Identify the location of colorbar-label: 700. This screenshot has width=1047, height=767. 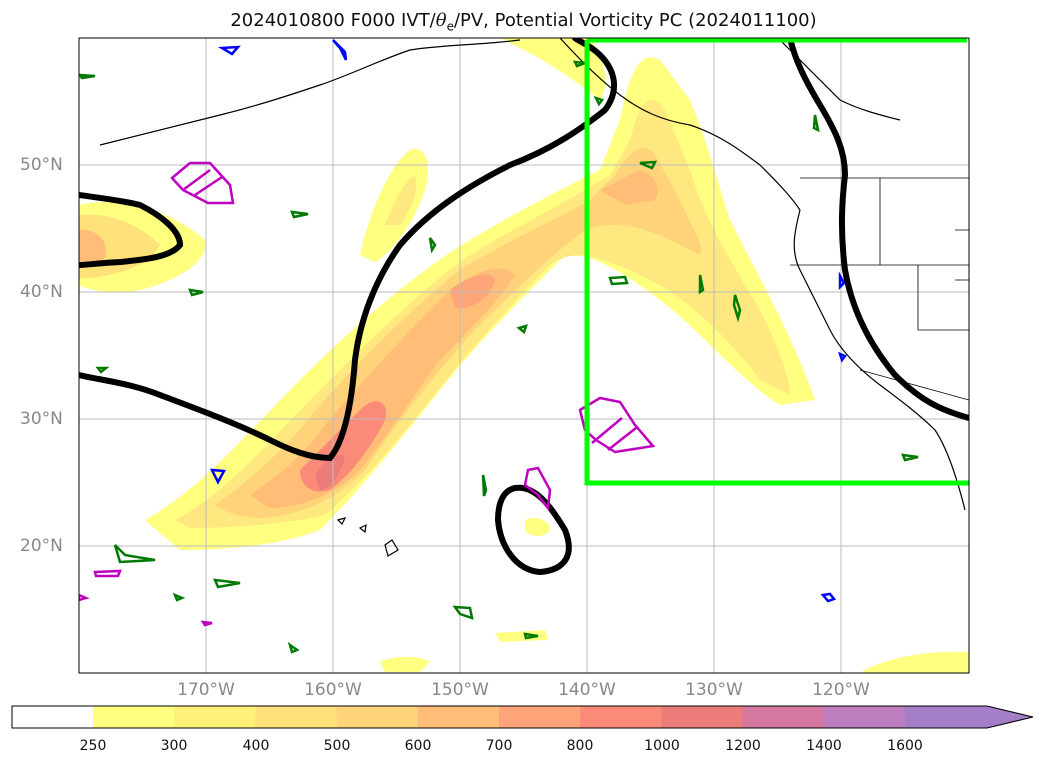
(499, 746).